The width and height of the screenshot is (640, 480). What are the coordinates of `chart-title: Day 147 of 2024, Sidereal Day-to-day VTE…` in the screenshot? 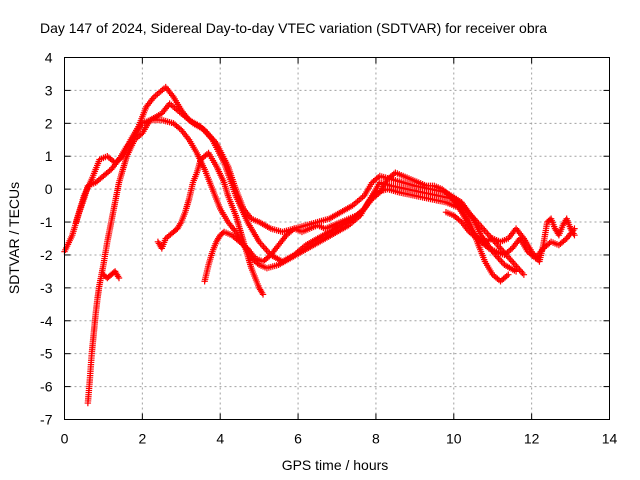 It's located at (293, 28).